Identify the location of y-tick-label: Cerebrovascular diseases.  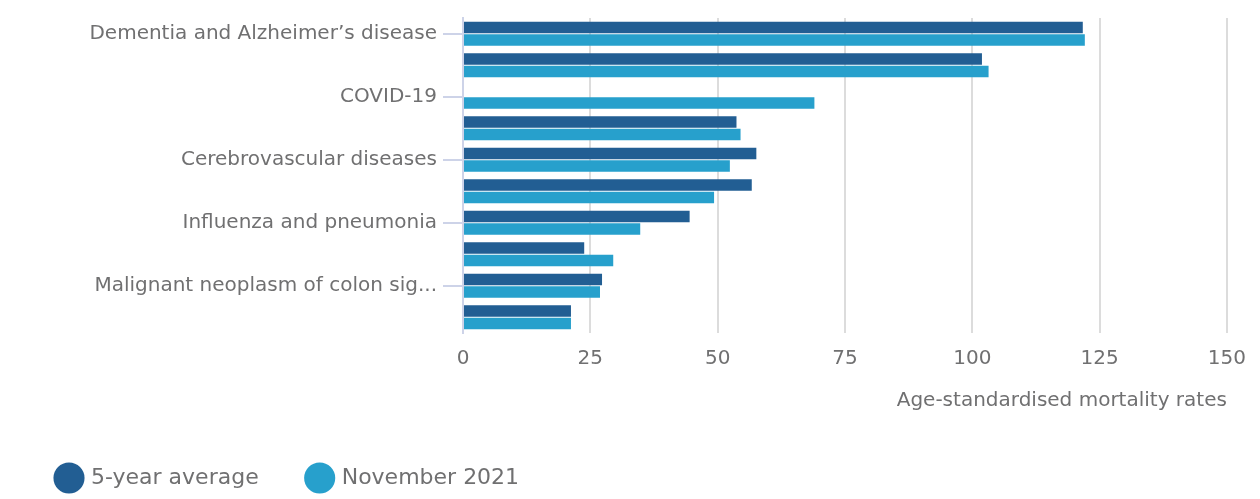
(308, 157).